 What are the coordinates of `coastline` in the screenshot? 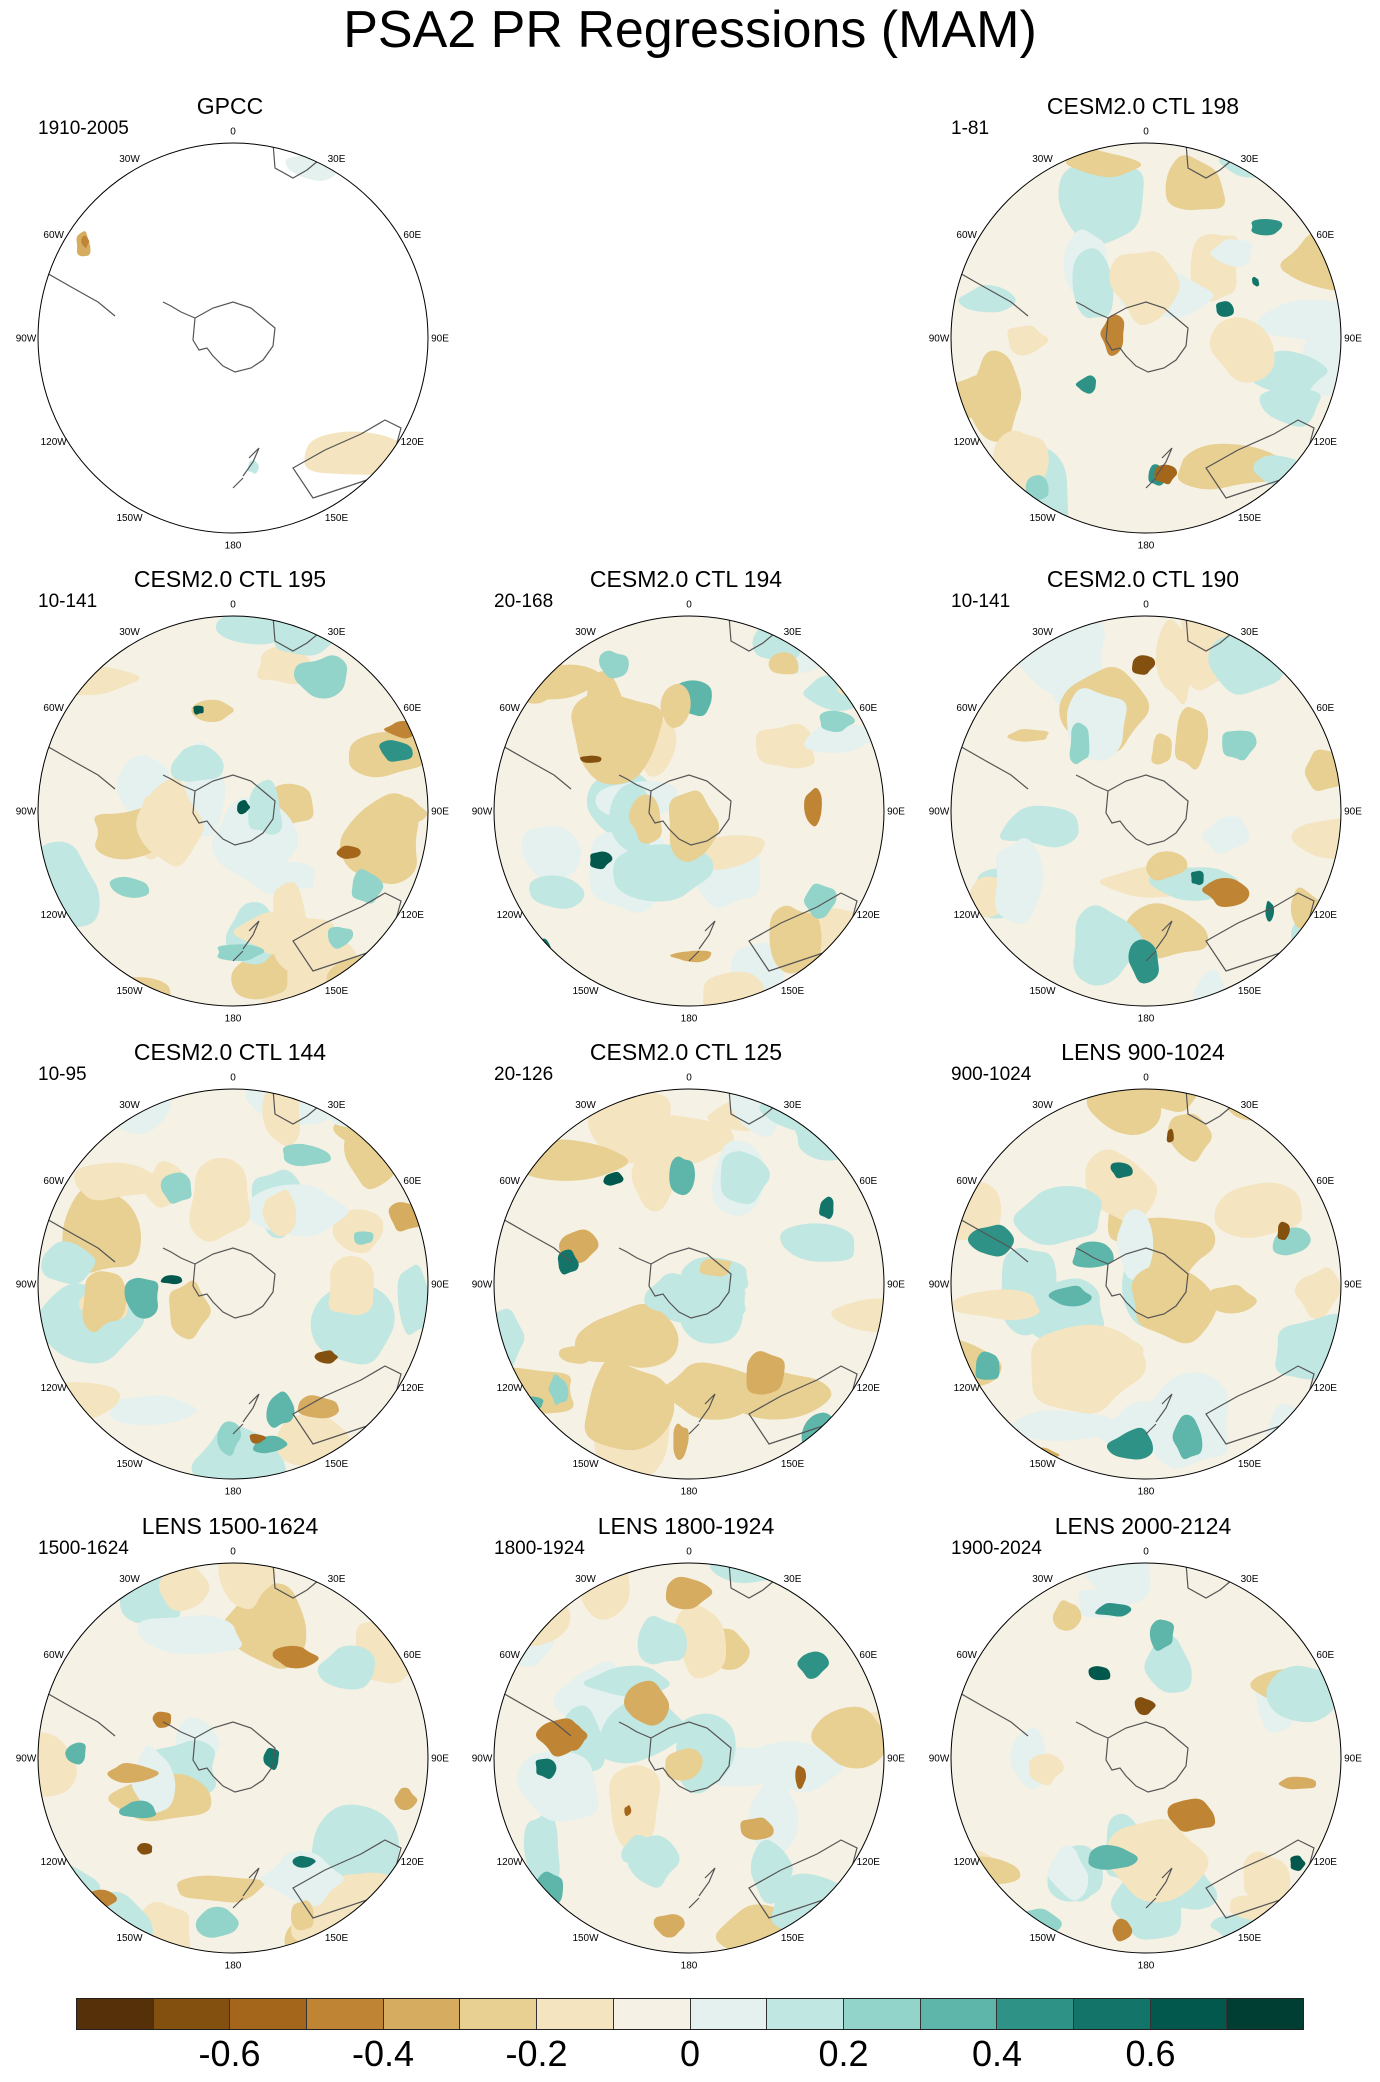 It's located at (220, 321).